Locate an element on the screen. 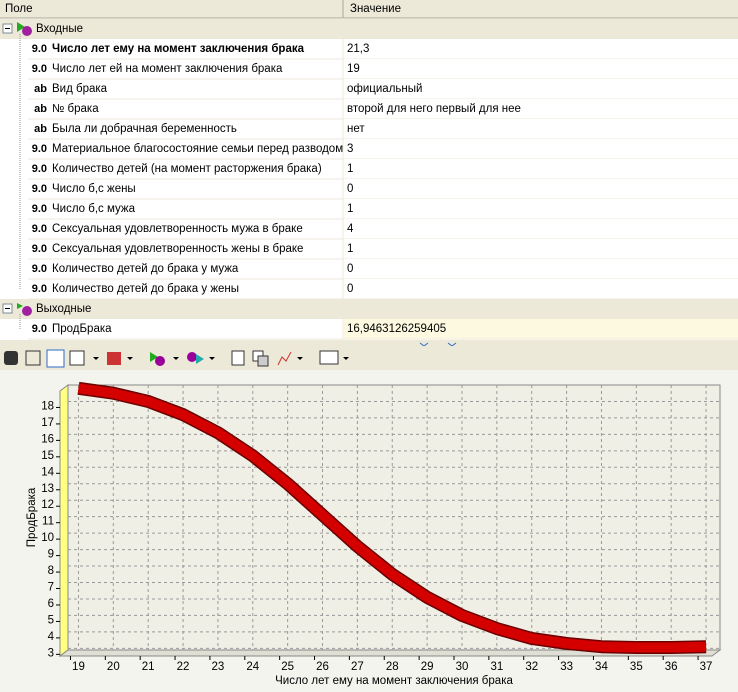 The width and height of the screenshot is (738, 692). x-tick-label: 22 is located at coordinates (183, 667).